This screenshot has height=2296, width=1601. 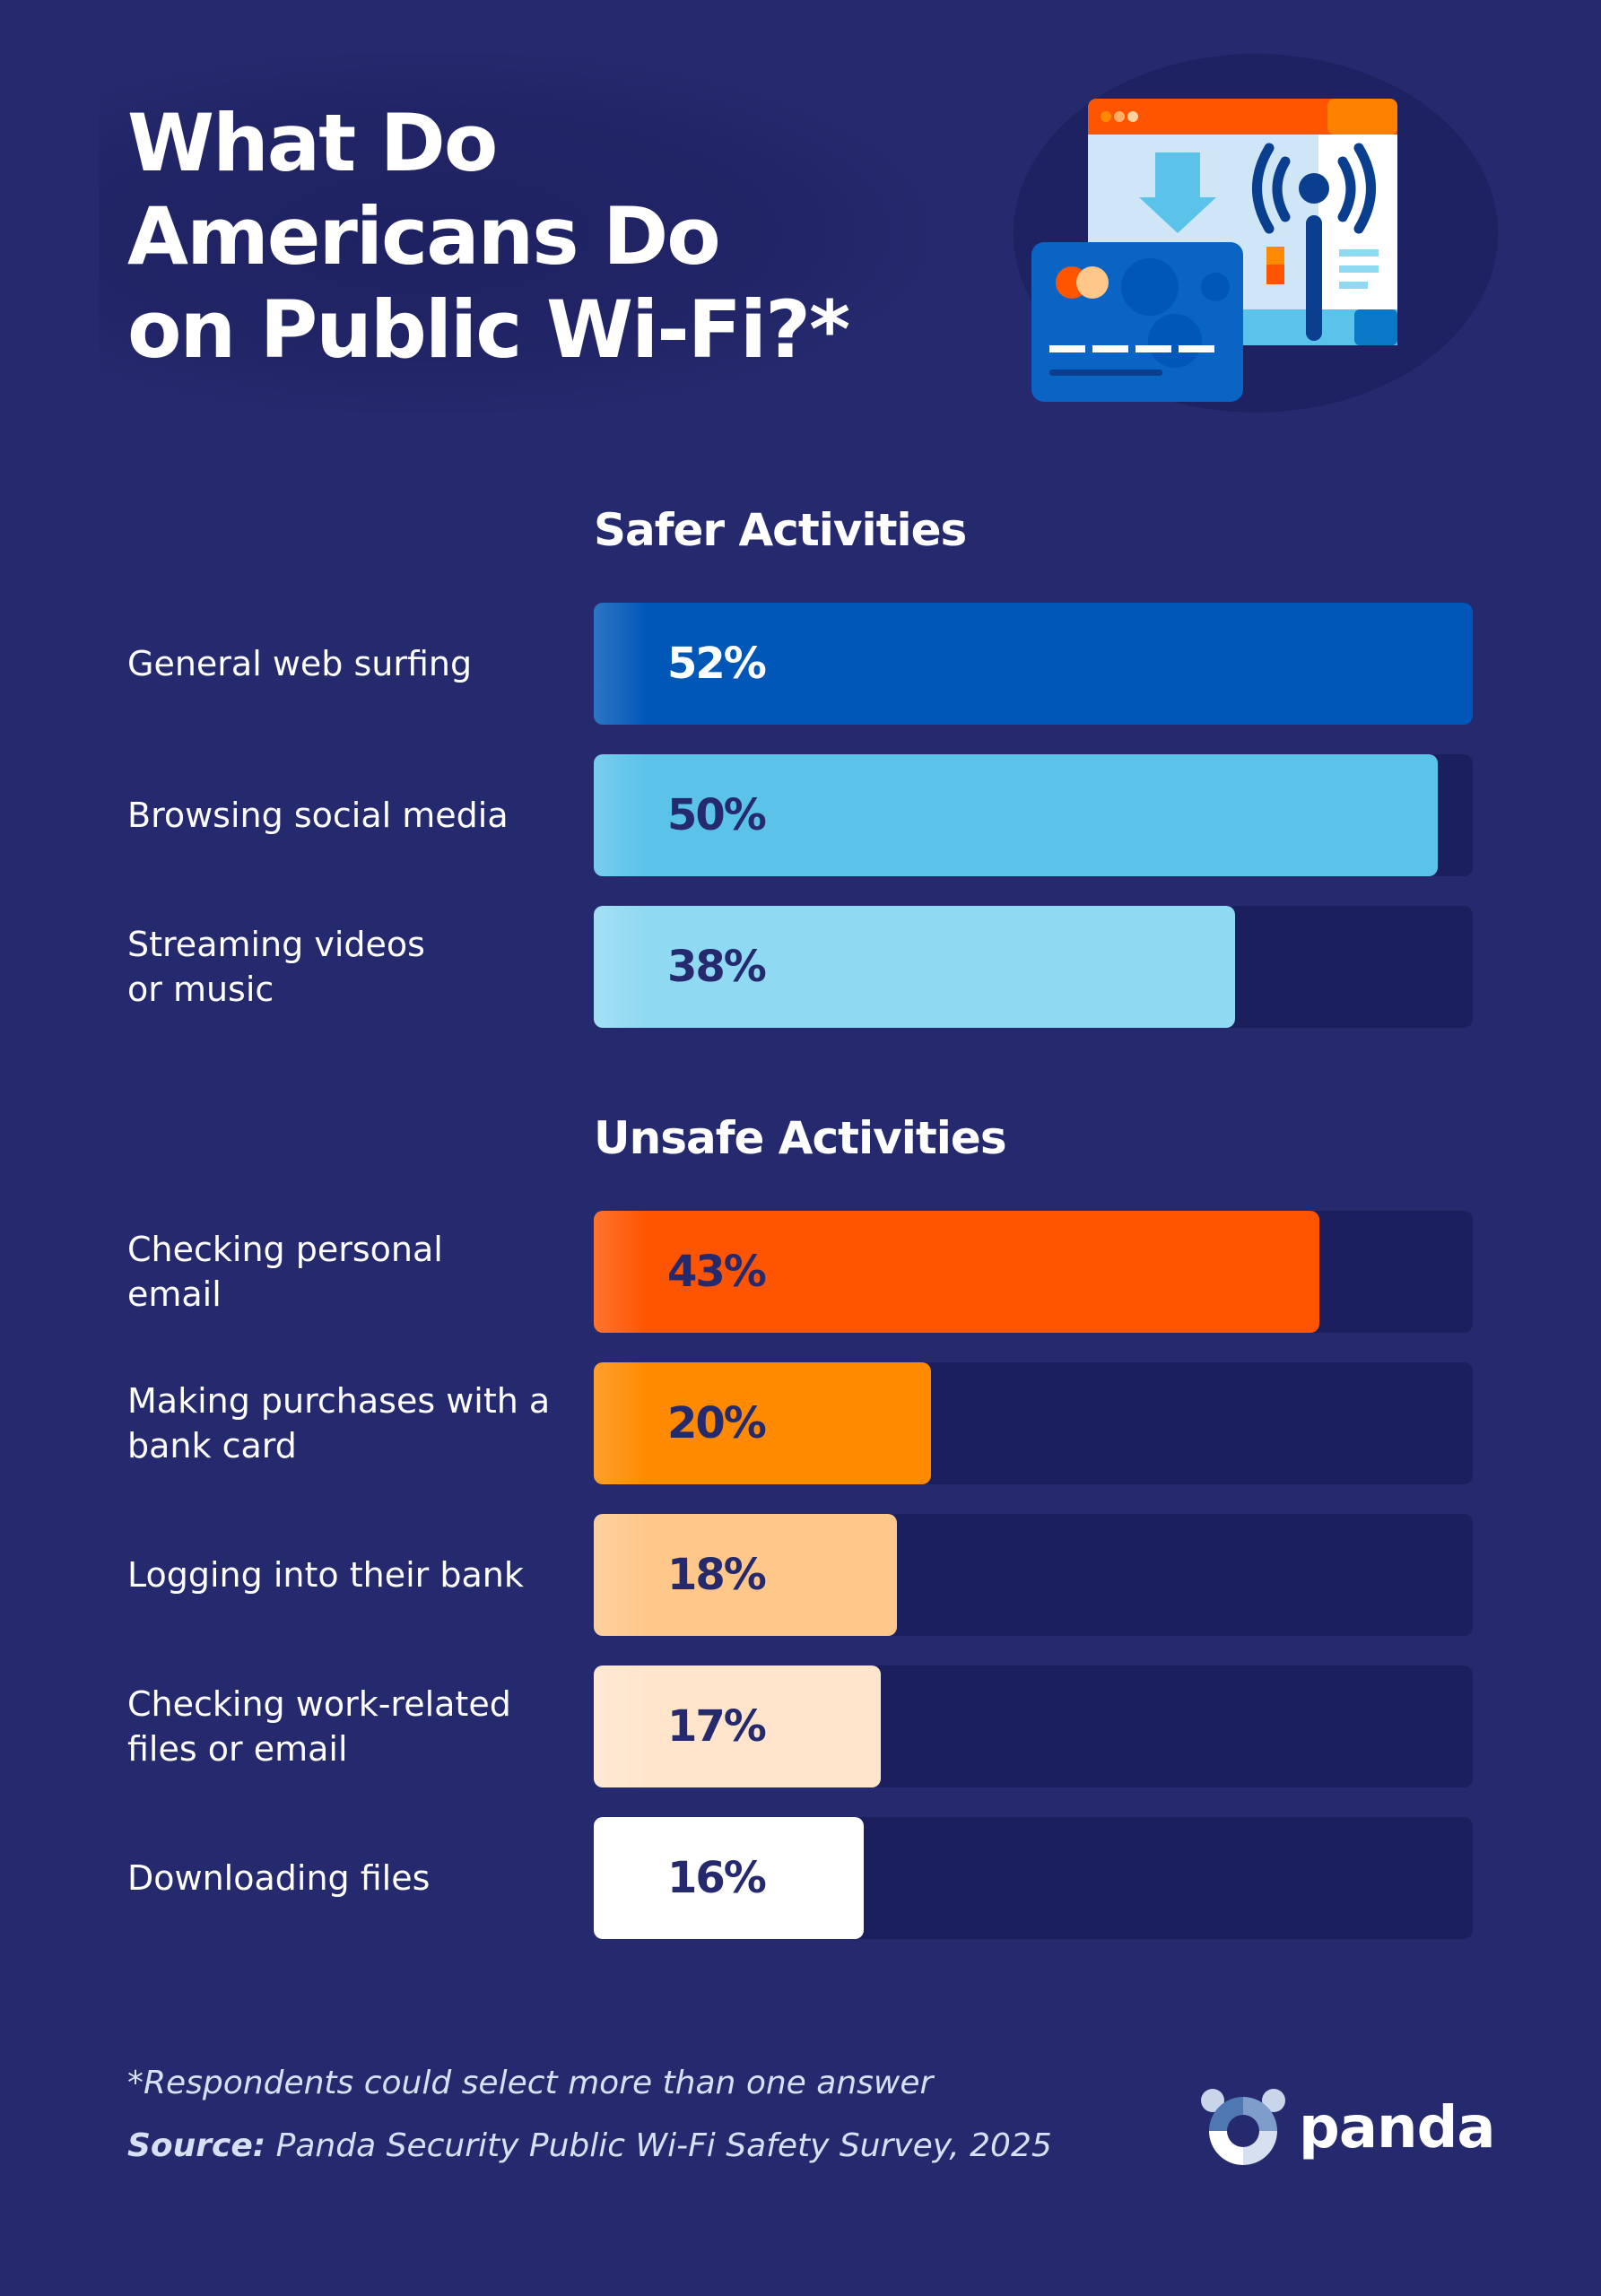 What do you see at coordinates (276, 967) in the screenshot?
I see `row-label-streaming-videos: Streaming videos or music` at bounding box center [276, 967].